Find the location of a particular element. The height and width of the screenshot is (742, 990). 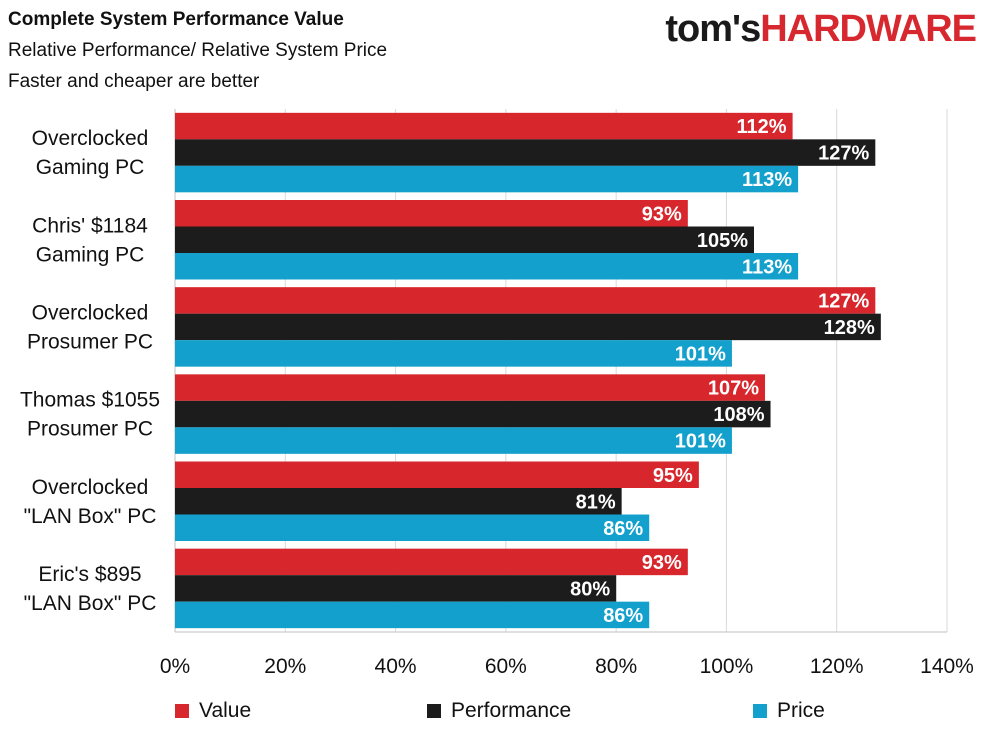

logo-part-toms: tom's is located at coordinates (713, 29).